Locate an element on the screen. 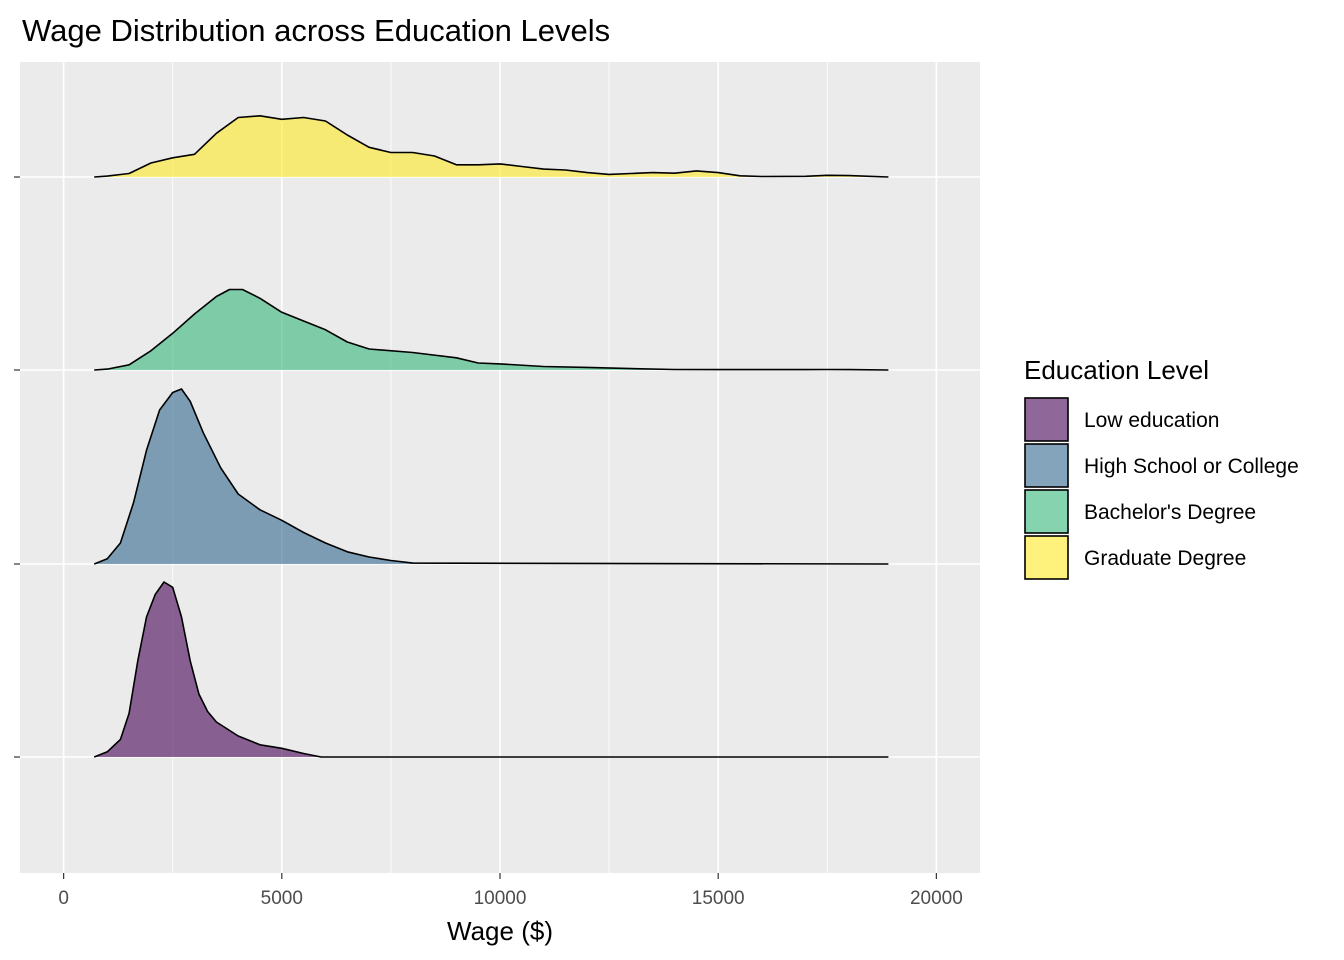  x-tick-label: 0 is located at coordinates (63, 898).